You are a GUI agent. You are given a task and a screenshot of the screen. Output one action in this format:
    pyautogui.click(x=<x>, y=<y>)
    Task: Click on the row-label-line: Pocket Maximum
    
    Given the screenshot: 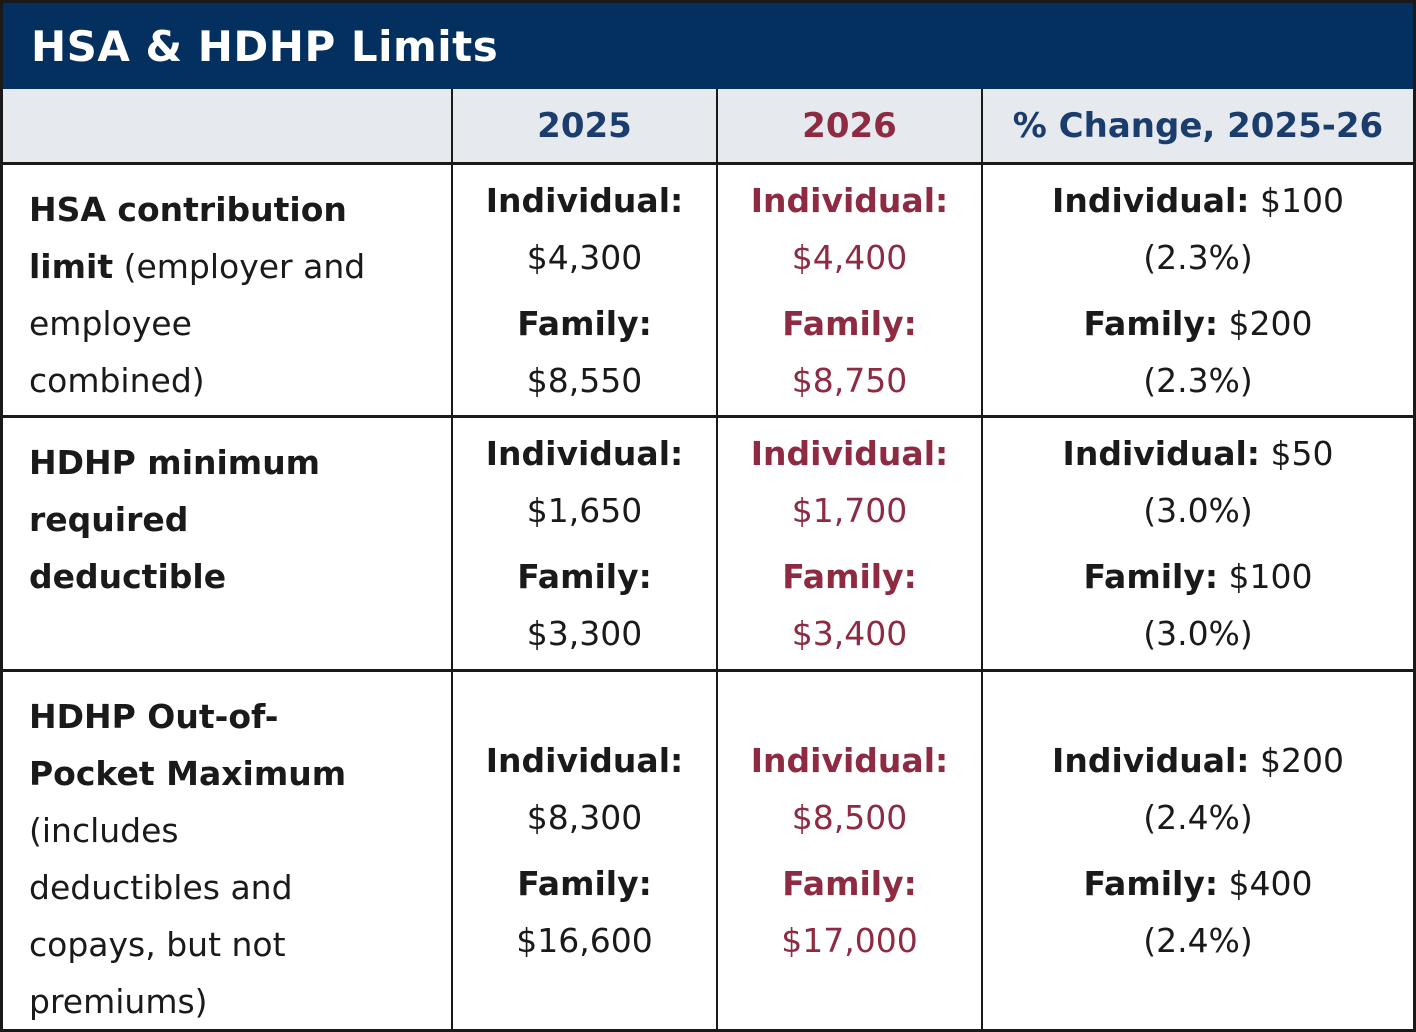 What is the action you would take?
    pyautogui.click(x=231, y=773)
    